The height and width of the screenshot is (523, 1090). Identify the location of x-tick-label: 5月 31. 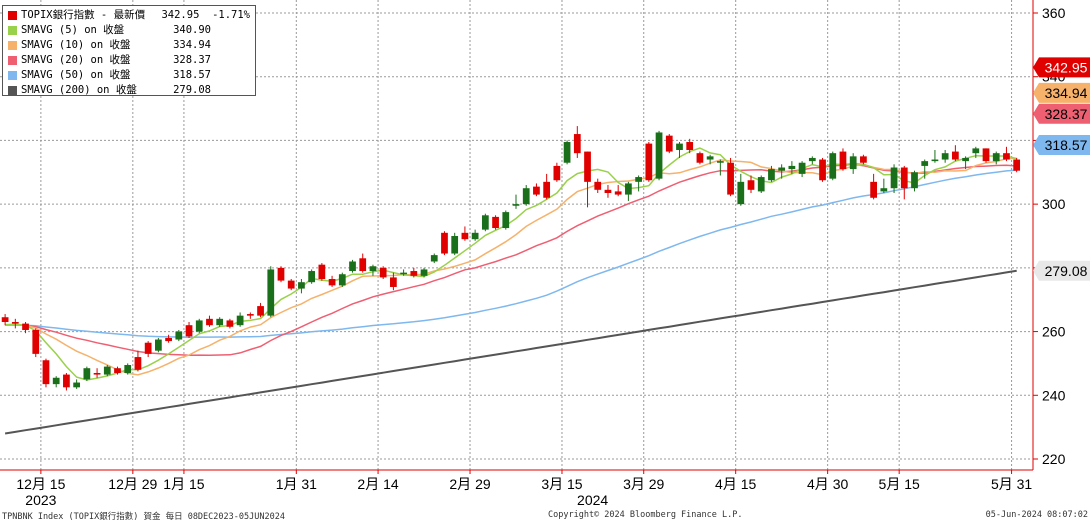
(1011, 484).